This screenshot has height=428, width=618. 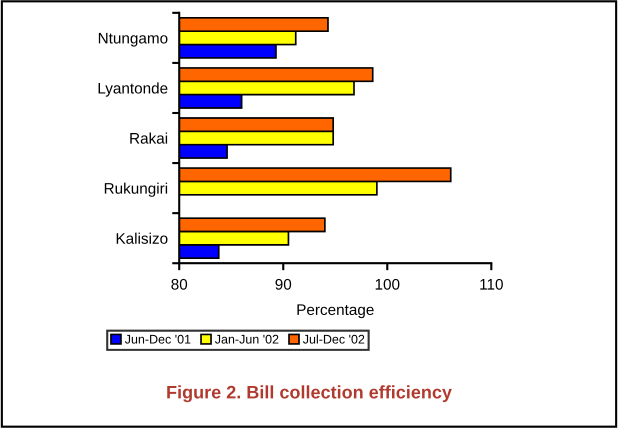 What do you see at coordinates (133, 39) in the screenshot?
I see `y-tick-label: Ntungamo` at bounding box center [133, 39].